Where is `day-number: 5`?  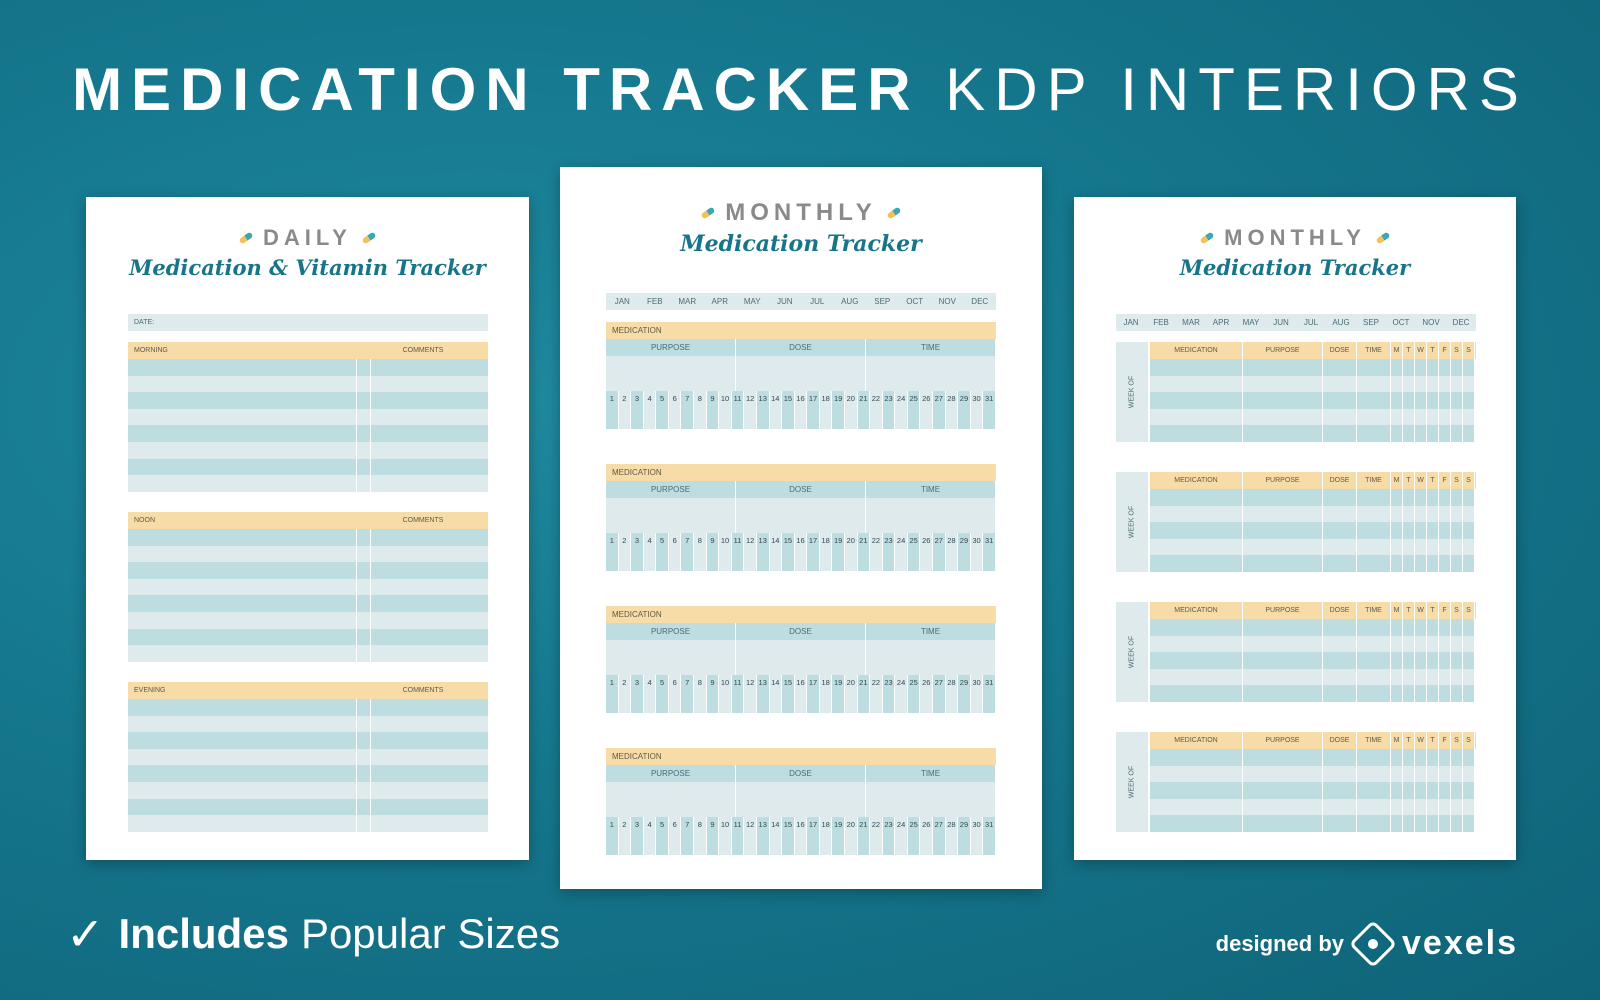
day-number: 5 is located at coordinates (662, 541).